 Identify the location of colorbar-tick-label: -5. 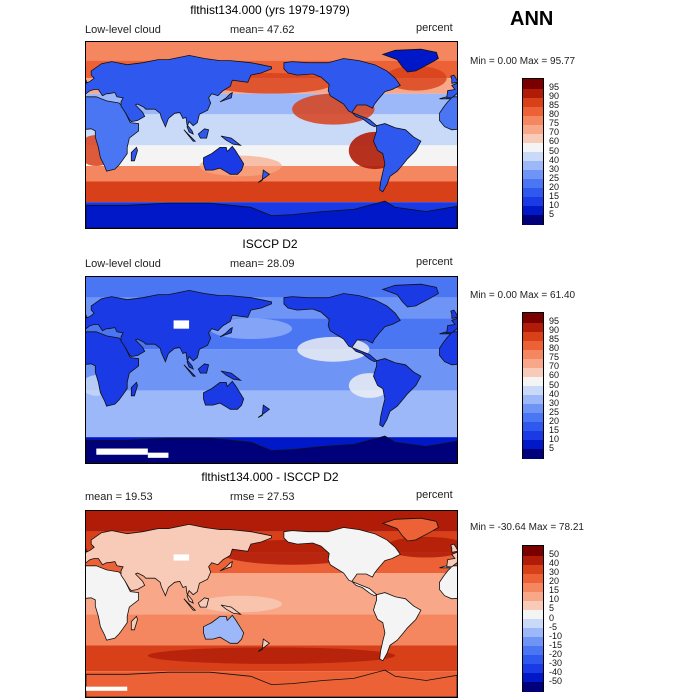
(553, 626).